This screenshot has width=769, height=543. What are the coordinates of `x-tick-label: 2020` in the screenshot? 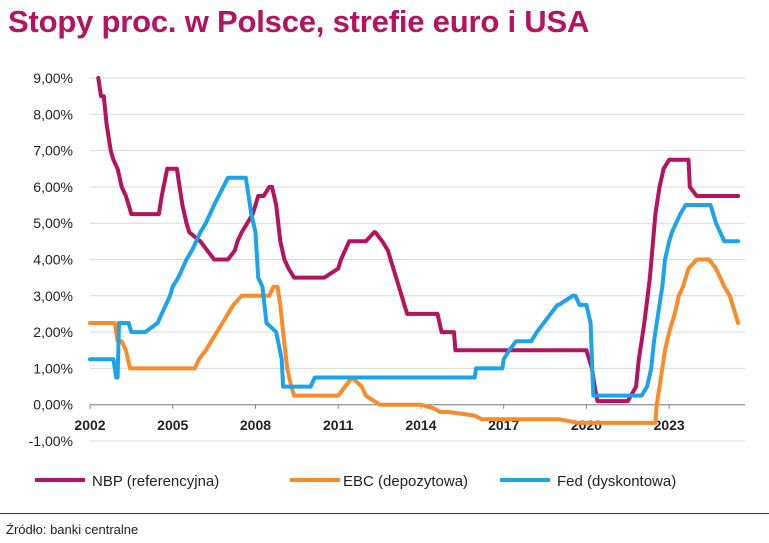 It's located at (586, 425).